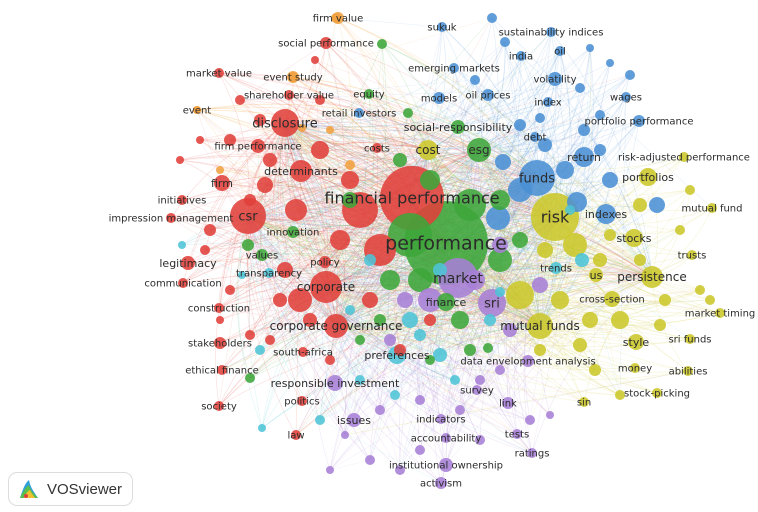  I want to click on keyword-label: risk-adjusted performance, so click(684, 158).